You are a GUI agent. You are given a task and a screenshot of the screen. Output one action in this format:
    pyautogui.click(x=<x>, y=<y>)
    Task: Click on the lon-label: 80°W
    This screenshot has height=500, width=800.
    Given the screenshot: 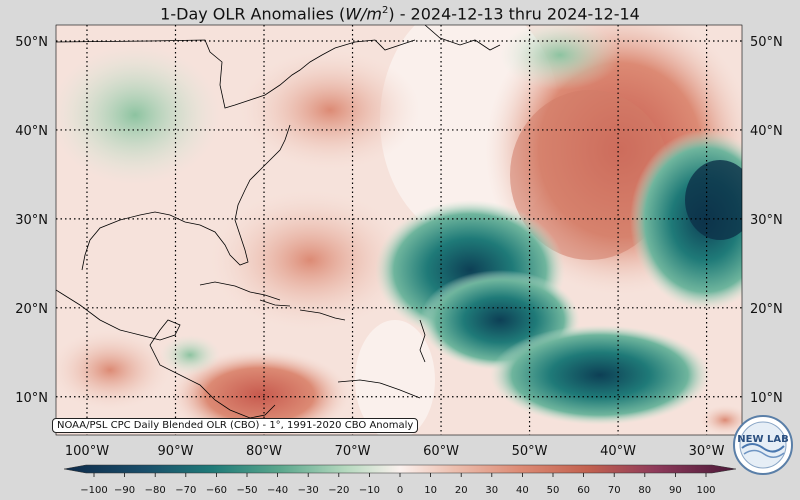 What is the action you would take?
    pyautogui.click(x=264, y=451)
    